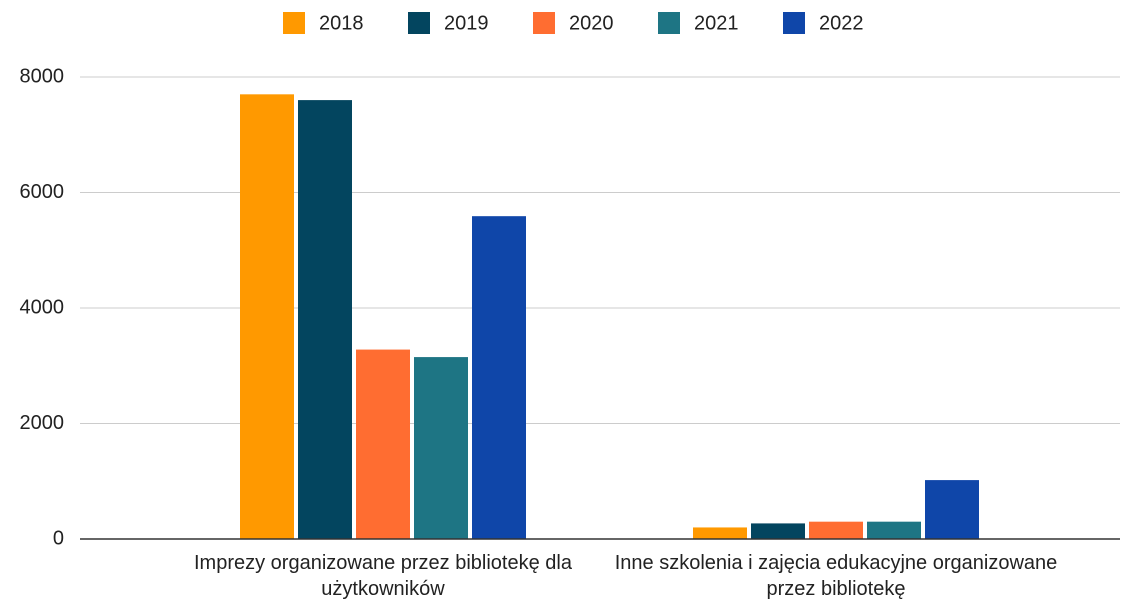  I want to click on legend-label: 2019, so click(466, 23).